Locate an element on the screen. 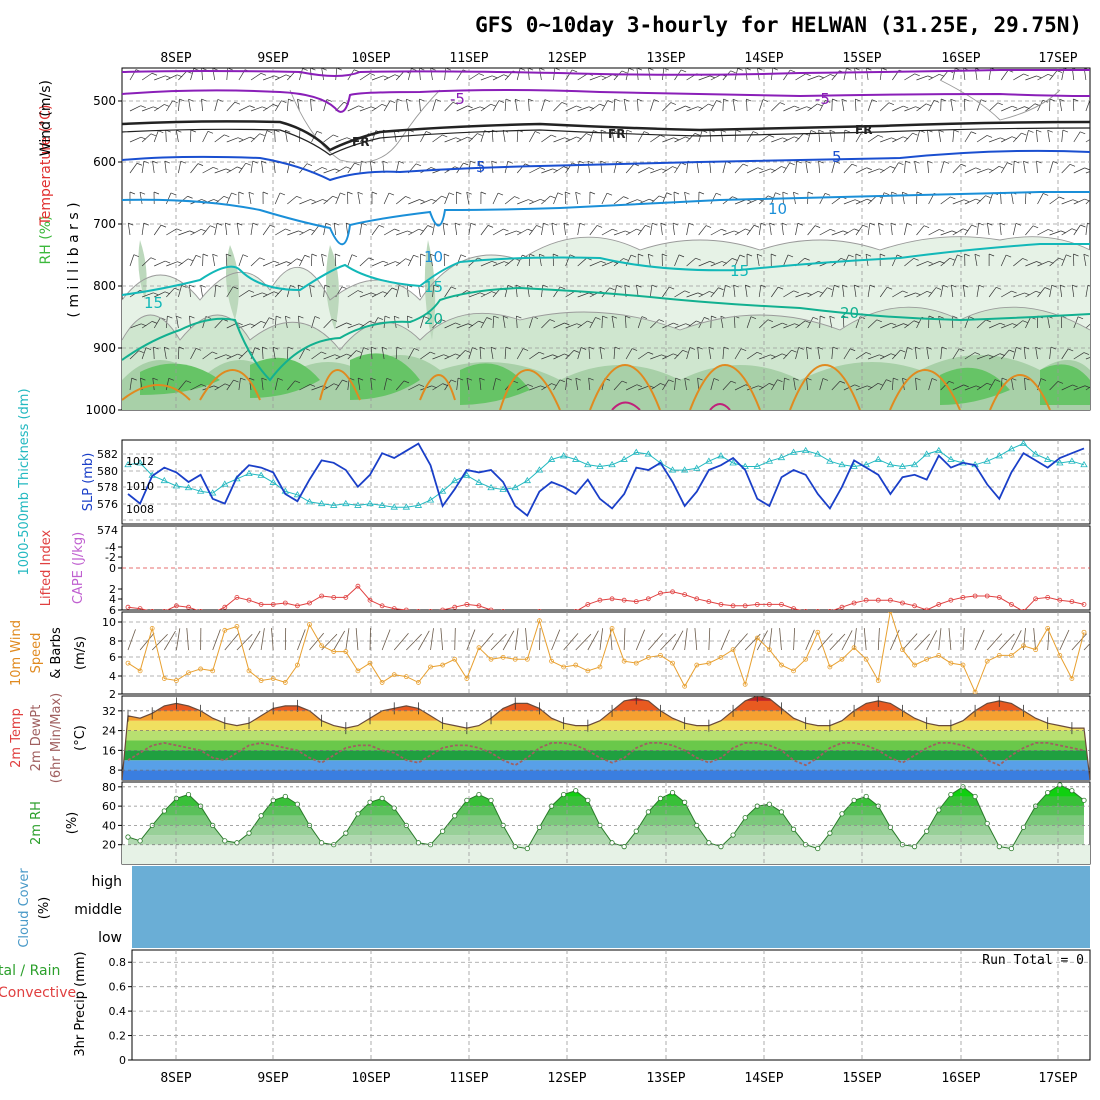 The height and width of the screenshot is (1100, 1100). temp-band is located at coordinates (606, 765).